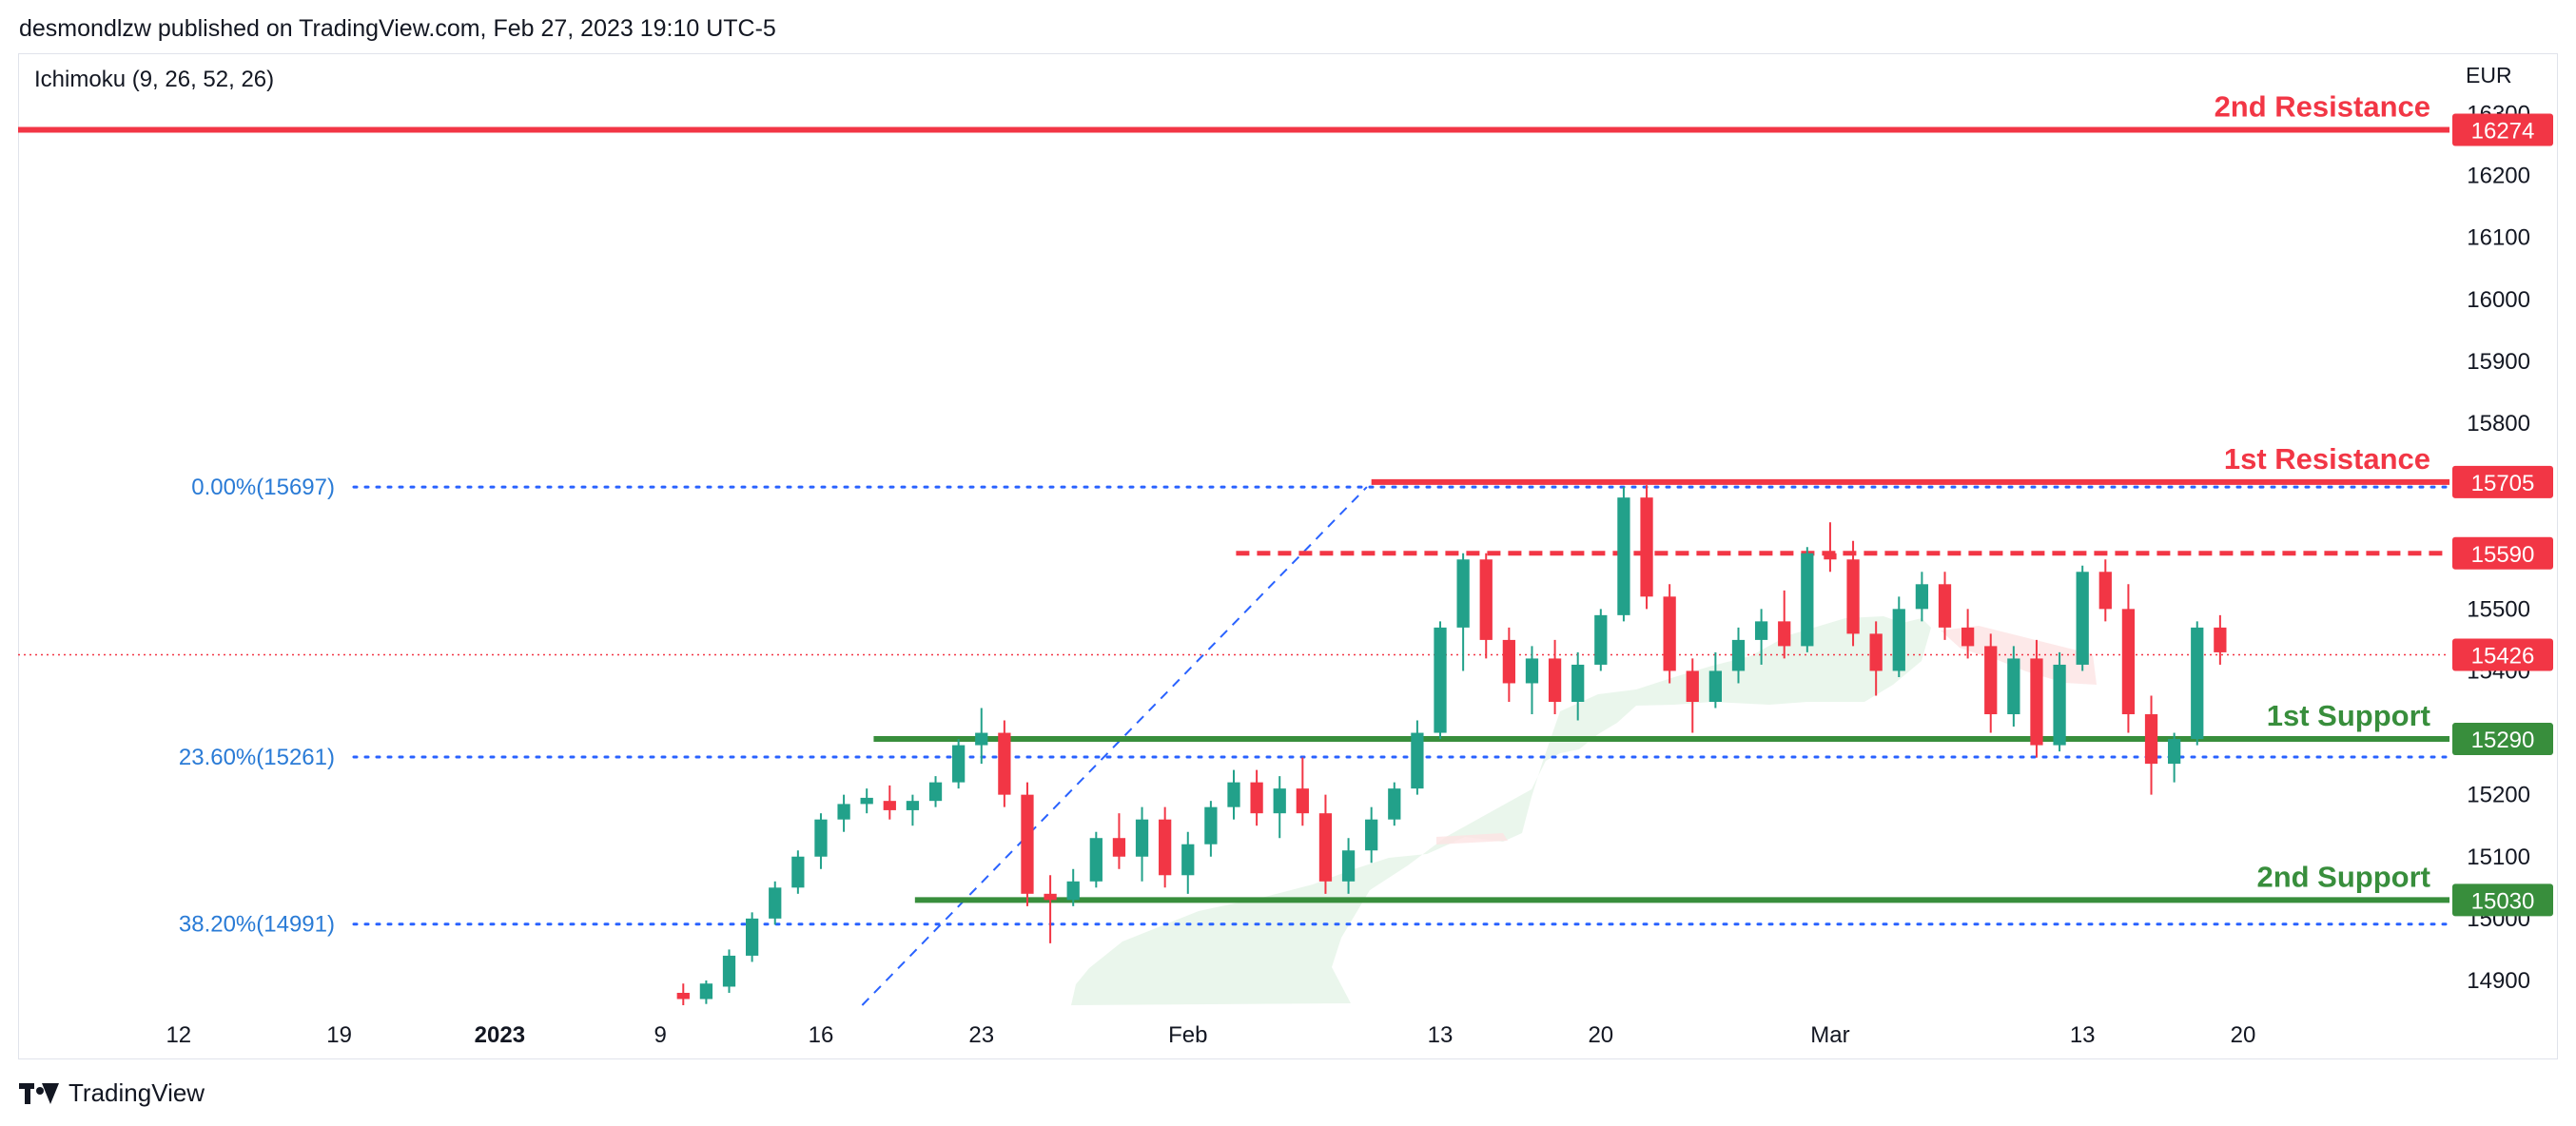 The image size is (2576, 1126). What do you see at coordinates (2349, 715) in the screenshot?
I see `support-level-label: 1st Support` at bounding box center [2349, 715].